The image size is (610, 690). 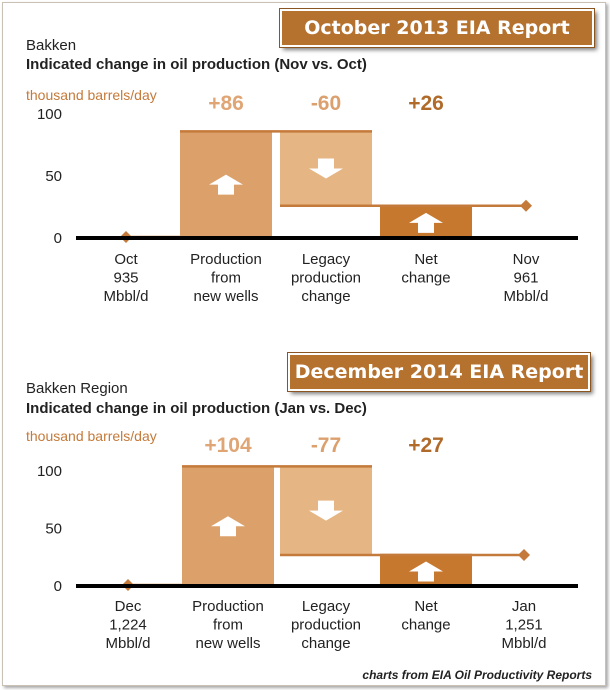 I want to click on source-credit: charts from EIA Oil Productivity Reports, so click(x=477, y=675).